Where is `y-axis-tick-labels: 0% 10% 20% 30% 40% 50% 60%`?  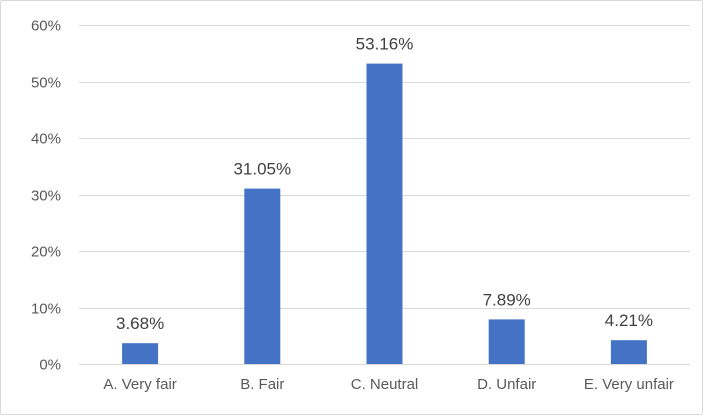 y-axis-tick-labels: 0% 10% 20% 30% 40% 50% 60% is located at coordinates (46, 196).